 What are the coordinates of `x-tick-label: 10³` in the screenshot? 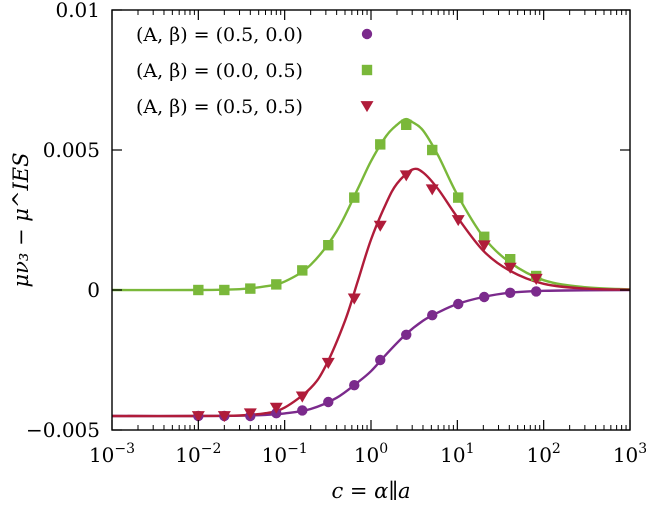 It's located at (629, 454).